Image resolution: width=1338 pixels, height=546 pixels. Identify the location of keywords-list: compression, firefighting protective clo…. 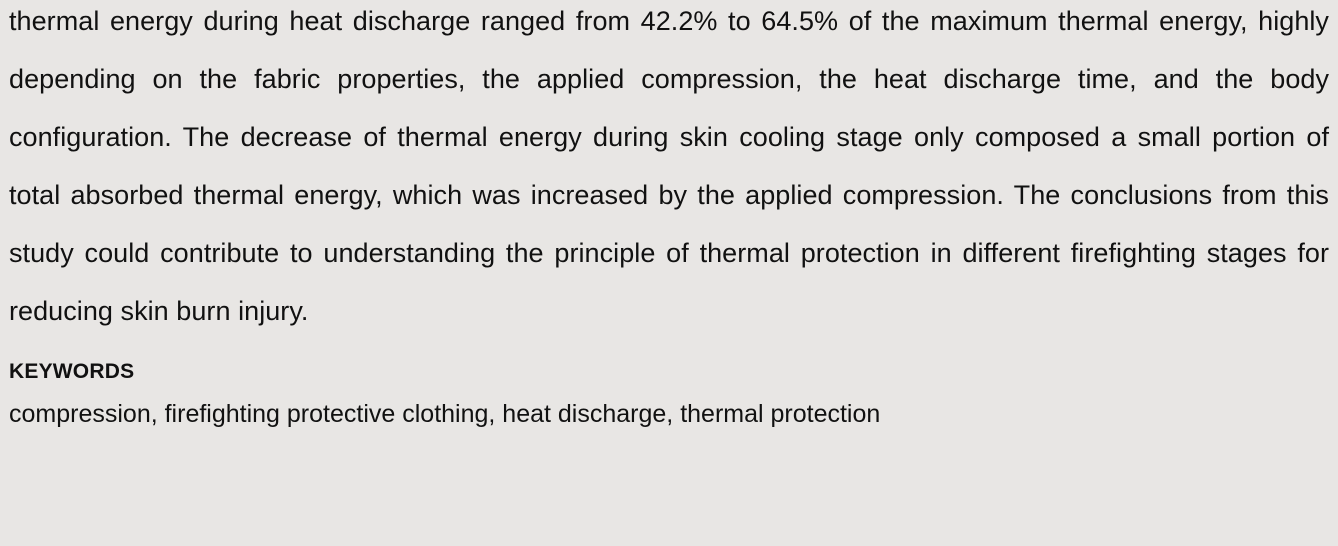
(445, 414).